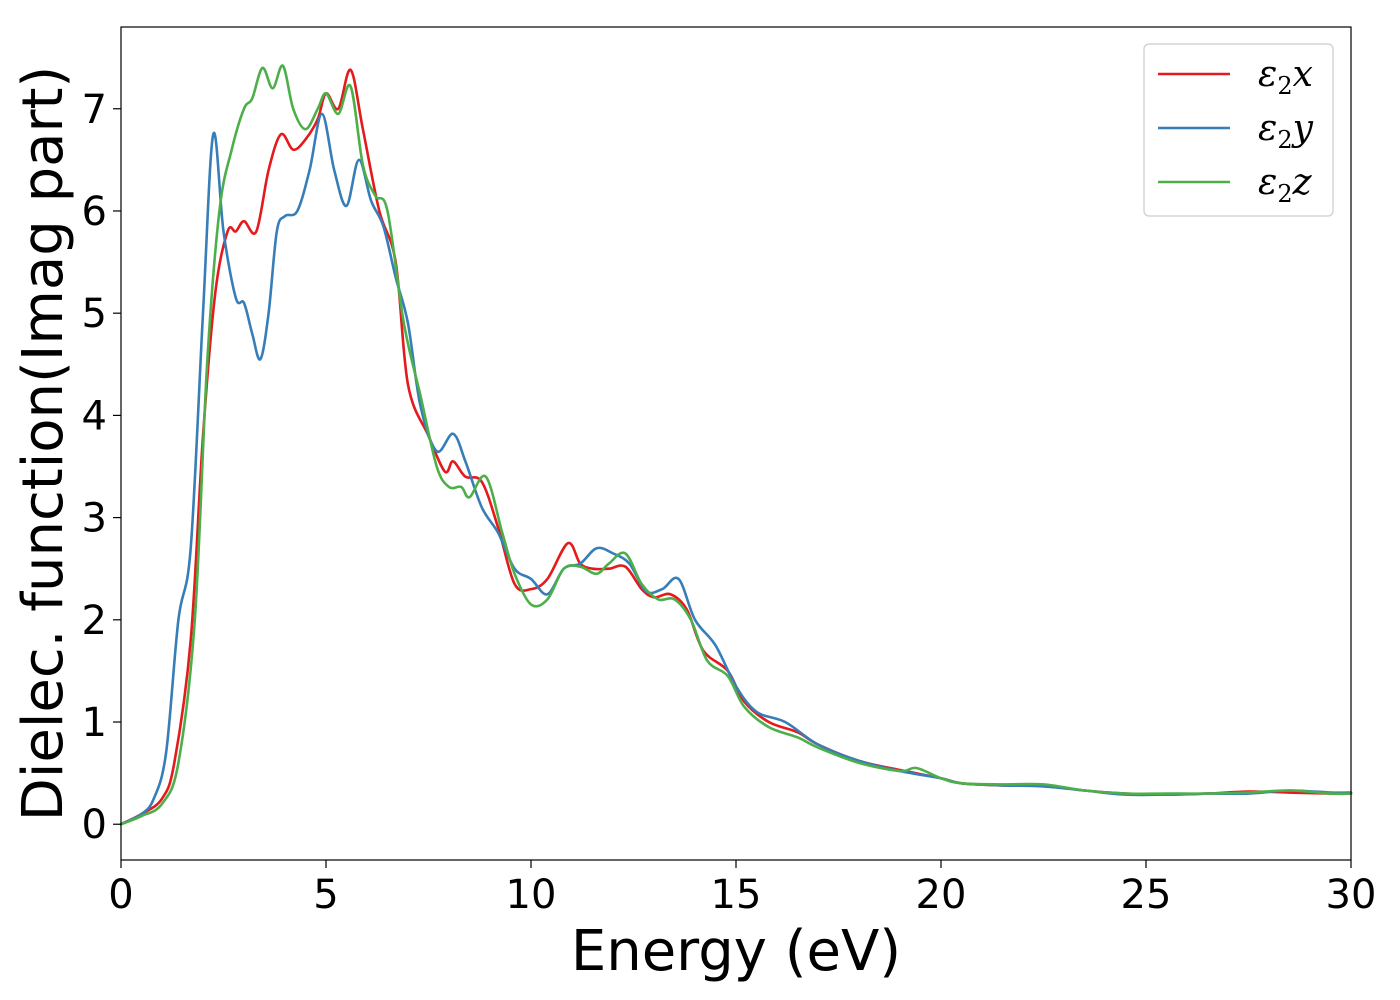 Image resolution: width=1400 pixels, height=1000 pixels. I want to click on x-tick-label: 20, so click(941, 895).